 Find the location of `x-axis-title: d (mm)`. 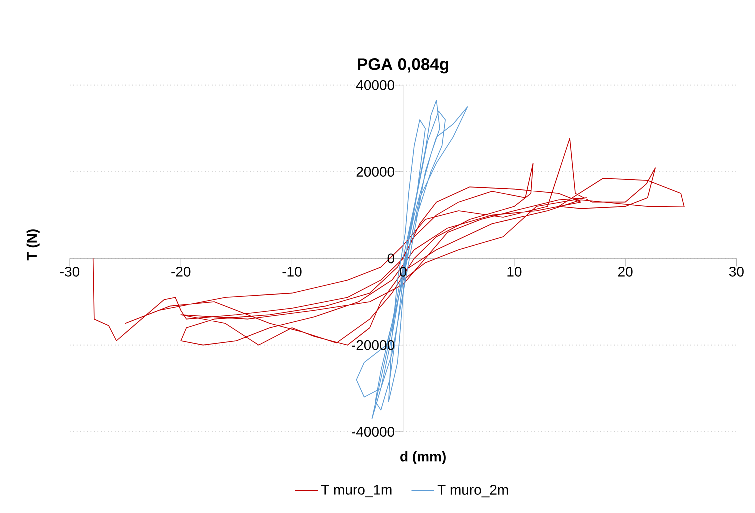

x-axis-title: d (mm) is located at coordinates (423, 458).